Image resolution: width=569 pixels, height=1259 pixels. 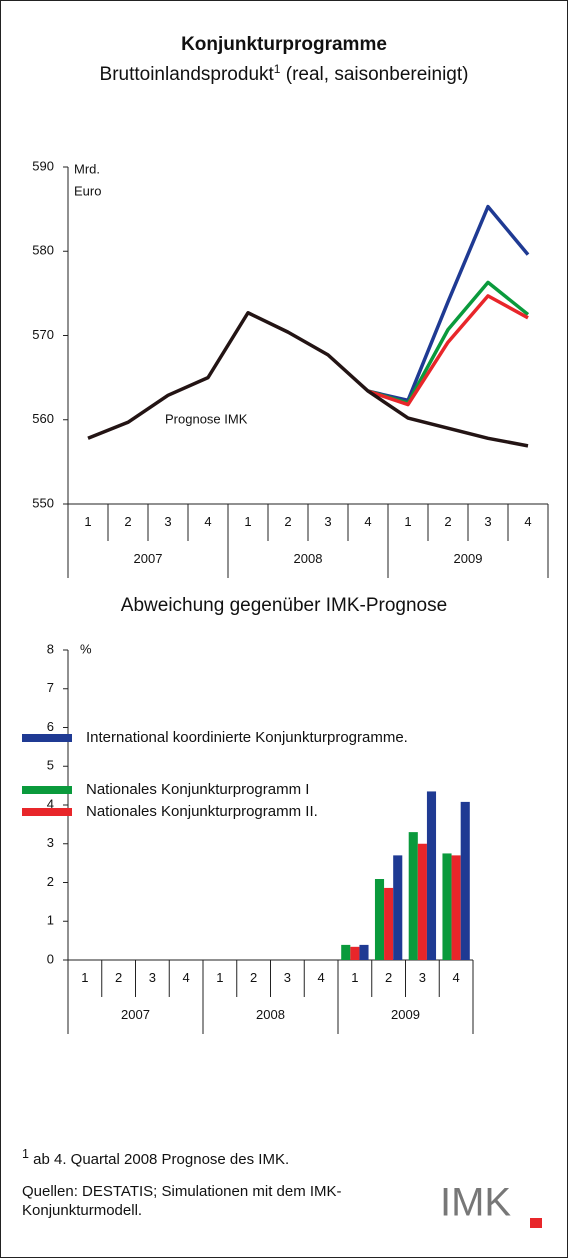 What do you see at coordinates (25, 1154) in the screenshot?
I see `footnote-mark: 1` at bounding box center [25, 1154].